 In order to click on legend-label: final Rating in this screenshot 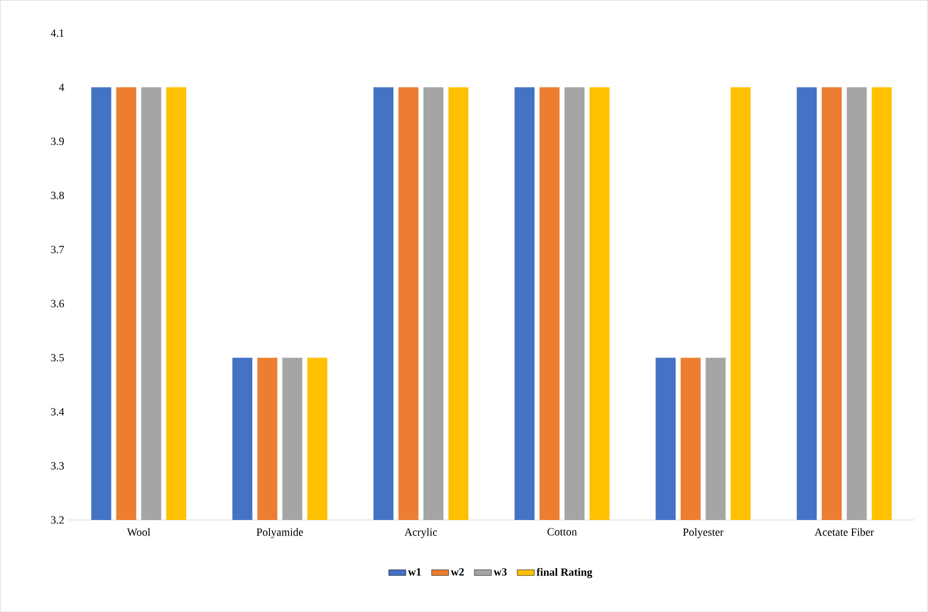, I will do `click(564, 573)`.